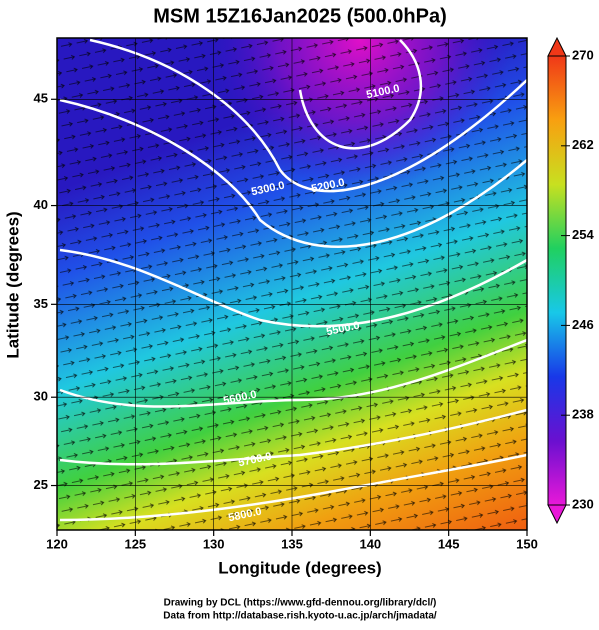 The height and width of the screenshot is (630, 599). Describe the element at coordinates (299, 567) in the screenshot. I see `x-axis-label: Longitude (degrees)` at that location.